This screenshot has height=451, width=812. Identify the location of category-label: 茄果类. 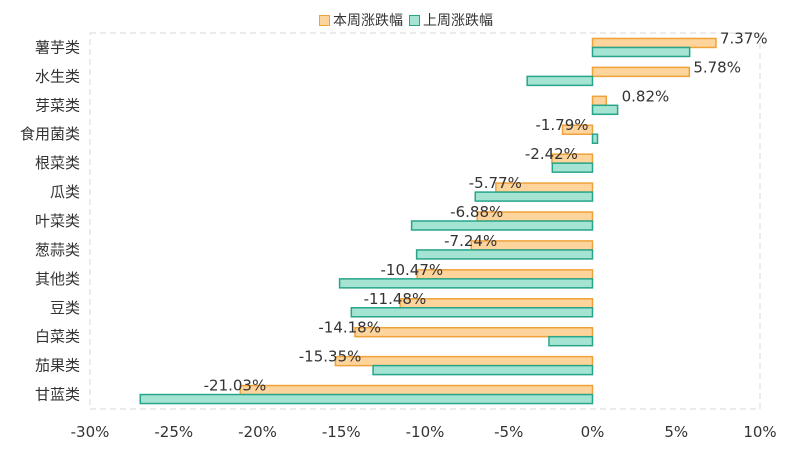
(57, 366).